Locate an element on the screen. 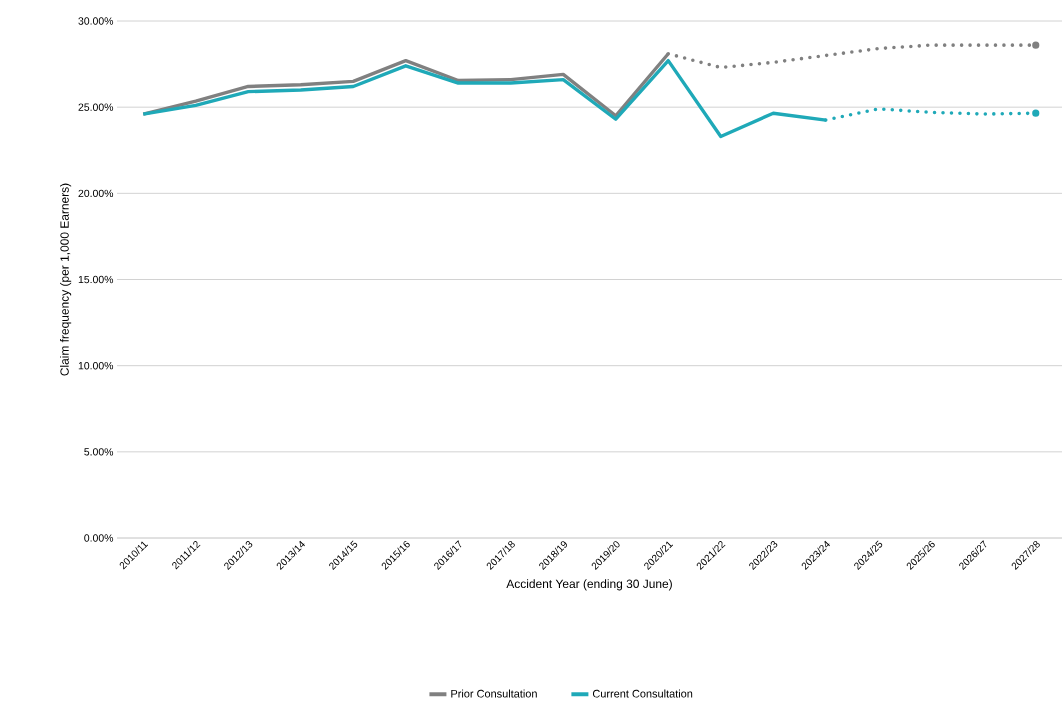 This screenshot has height=709, width=1062. y-tick-label: 15.00% is located at coordinates (96, 279).